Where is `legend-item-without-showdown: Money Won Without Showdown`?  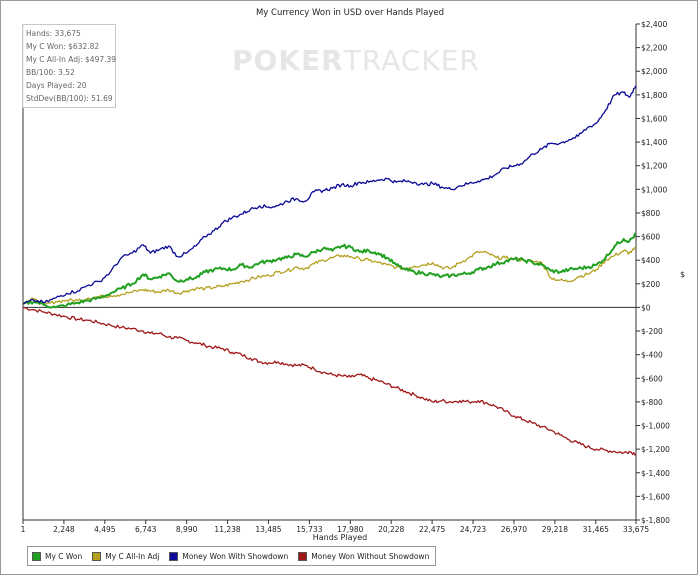
legend-item-without-showdown: Money Won Without Showdown is located at coordinates (364, 556).